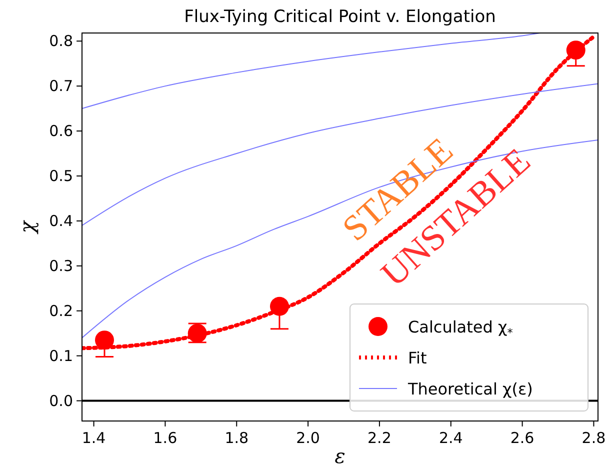  Describe the element at coordinates (94, 438) in the screenshot. I see `x-tick-label: 1.4` at that location.